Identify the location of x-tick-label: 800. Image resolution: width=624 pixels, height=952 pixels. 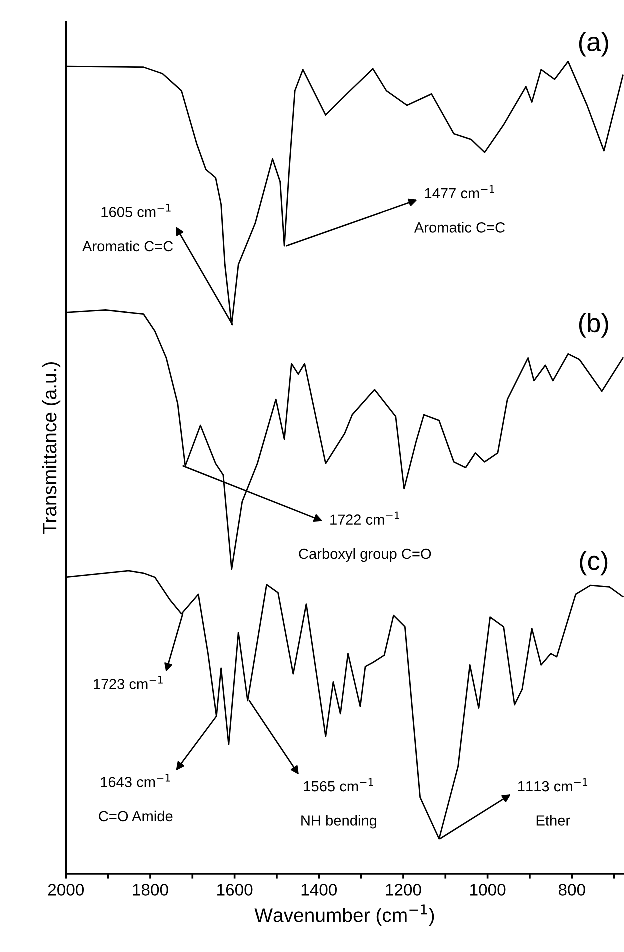
(572, 890).